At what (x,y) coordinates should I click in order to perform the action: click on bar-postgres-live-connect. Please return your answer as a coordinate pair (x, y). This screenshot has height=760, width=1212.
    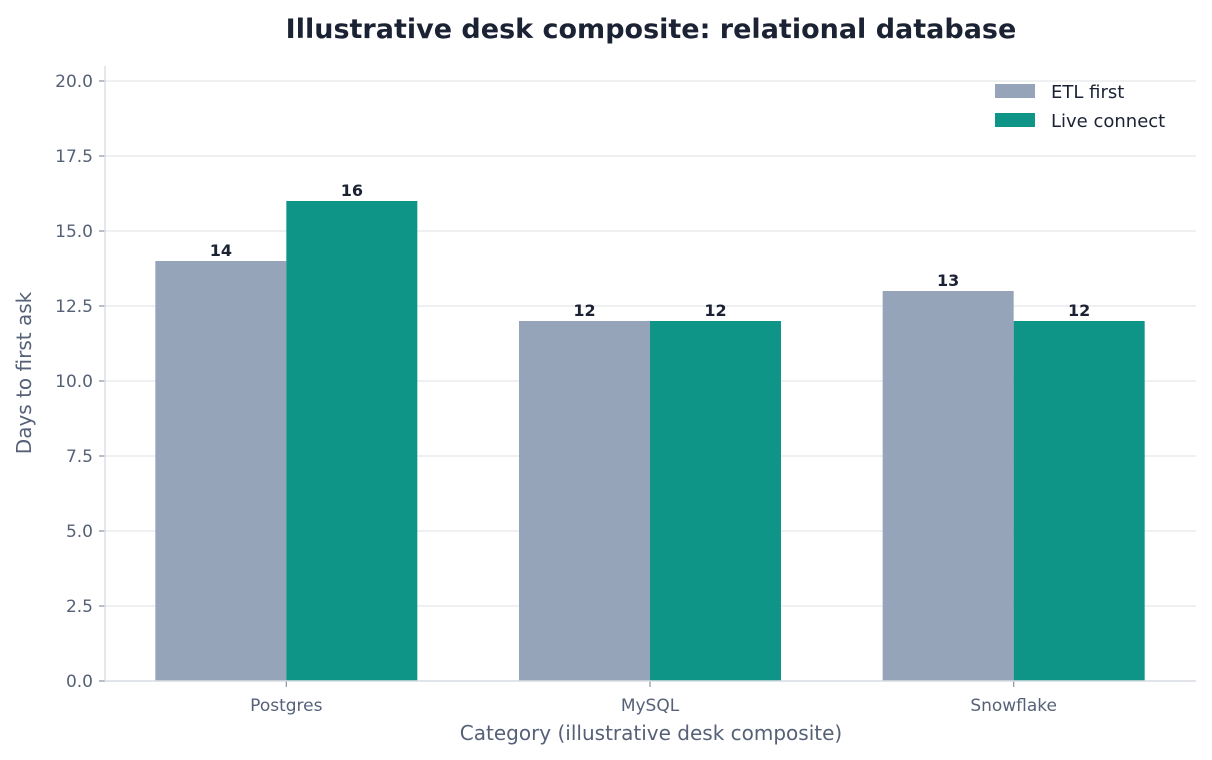
    Looking at the image, I should click on (352, 441).